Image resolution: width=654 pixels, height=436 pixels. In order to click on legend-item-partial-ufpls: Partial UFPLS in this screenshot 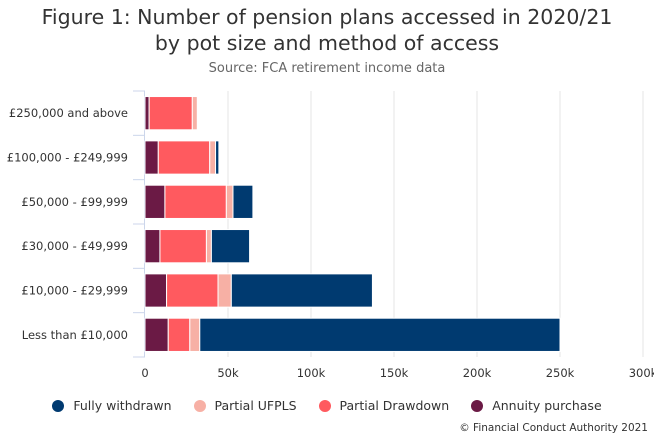, I will do `click(245, 405)`.